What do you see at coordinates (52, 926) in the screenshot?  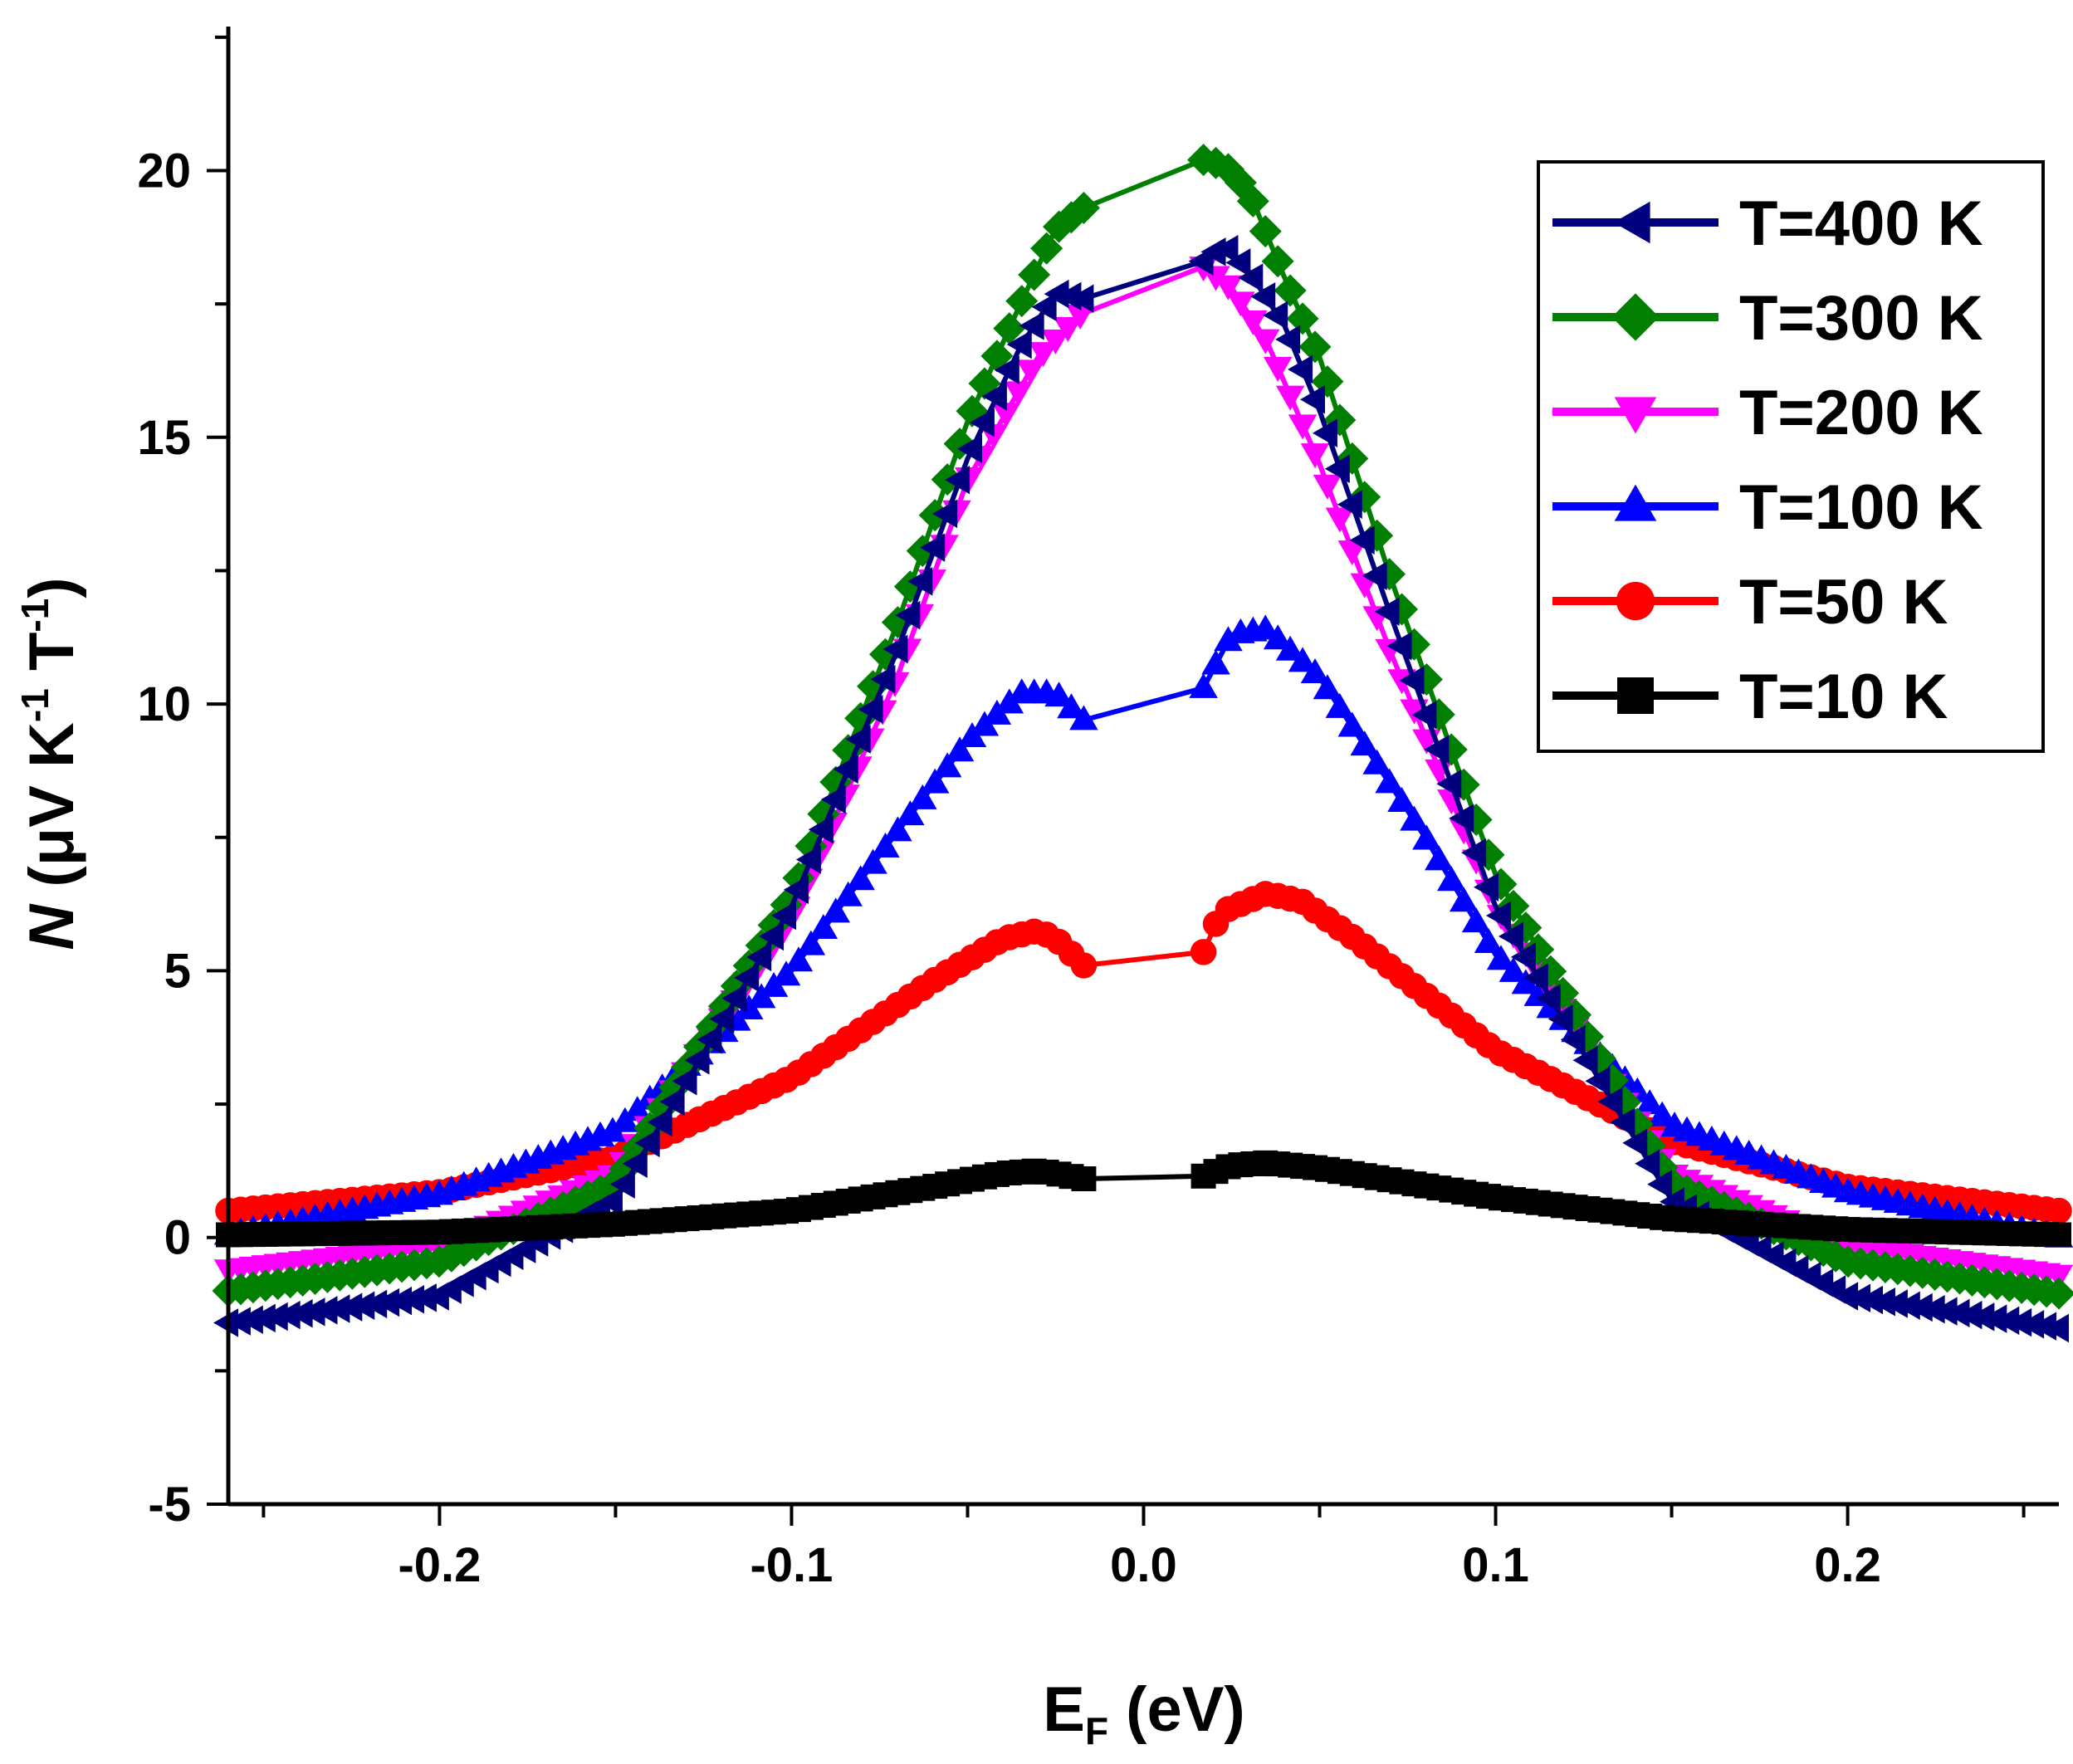 I see `y-axis-title-var: N` at bounding box center [52, 926].